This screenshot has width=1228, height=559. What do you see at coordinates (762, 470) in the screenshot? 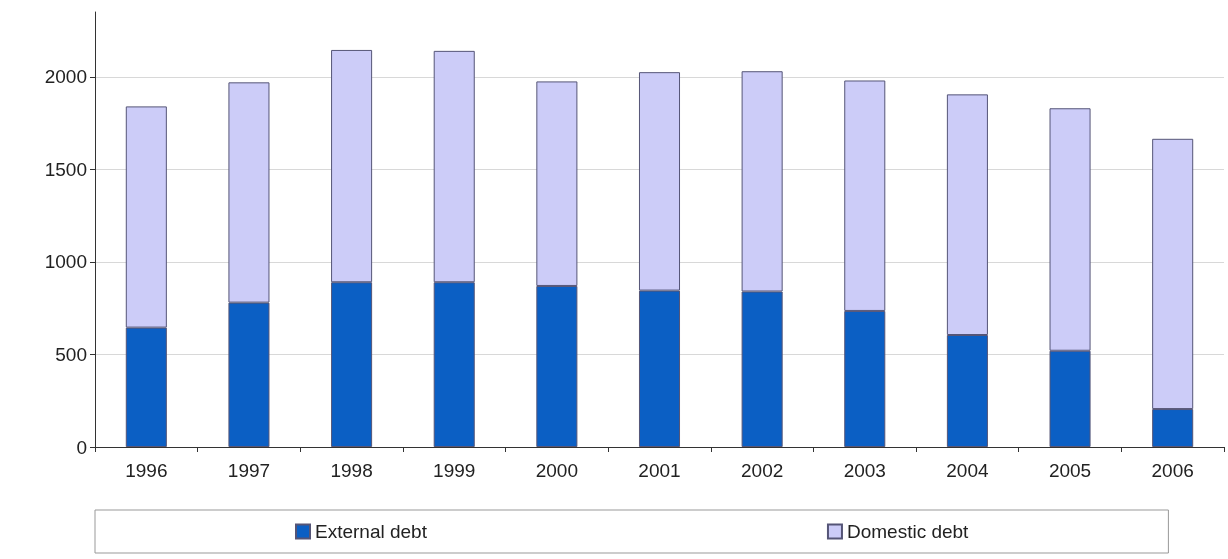
I see `x-tick-label: 2002` at bounding box center [762, 470].